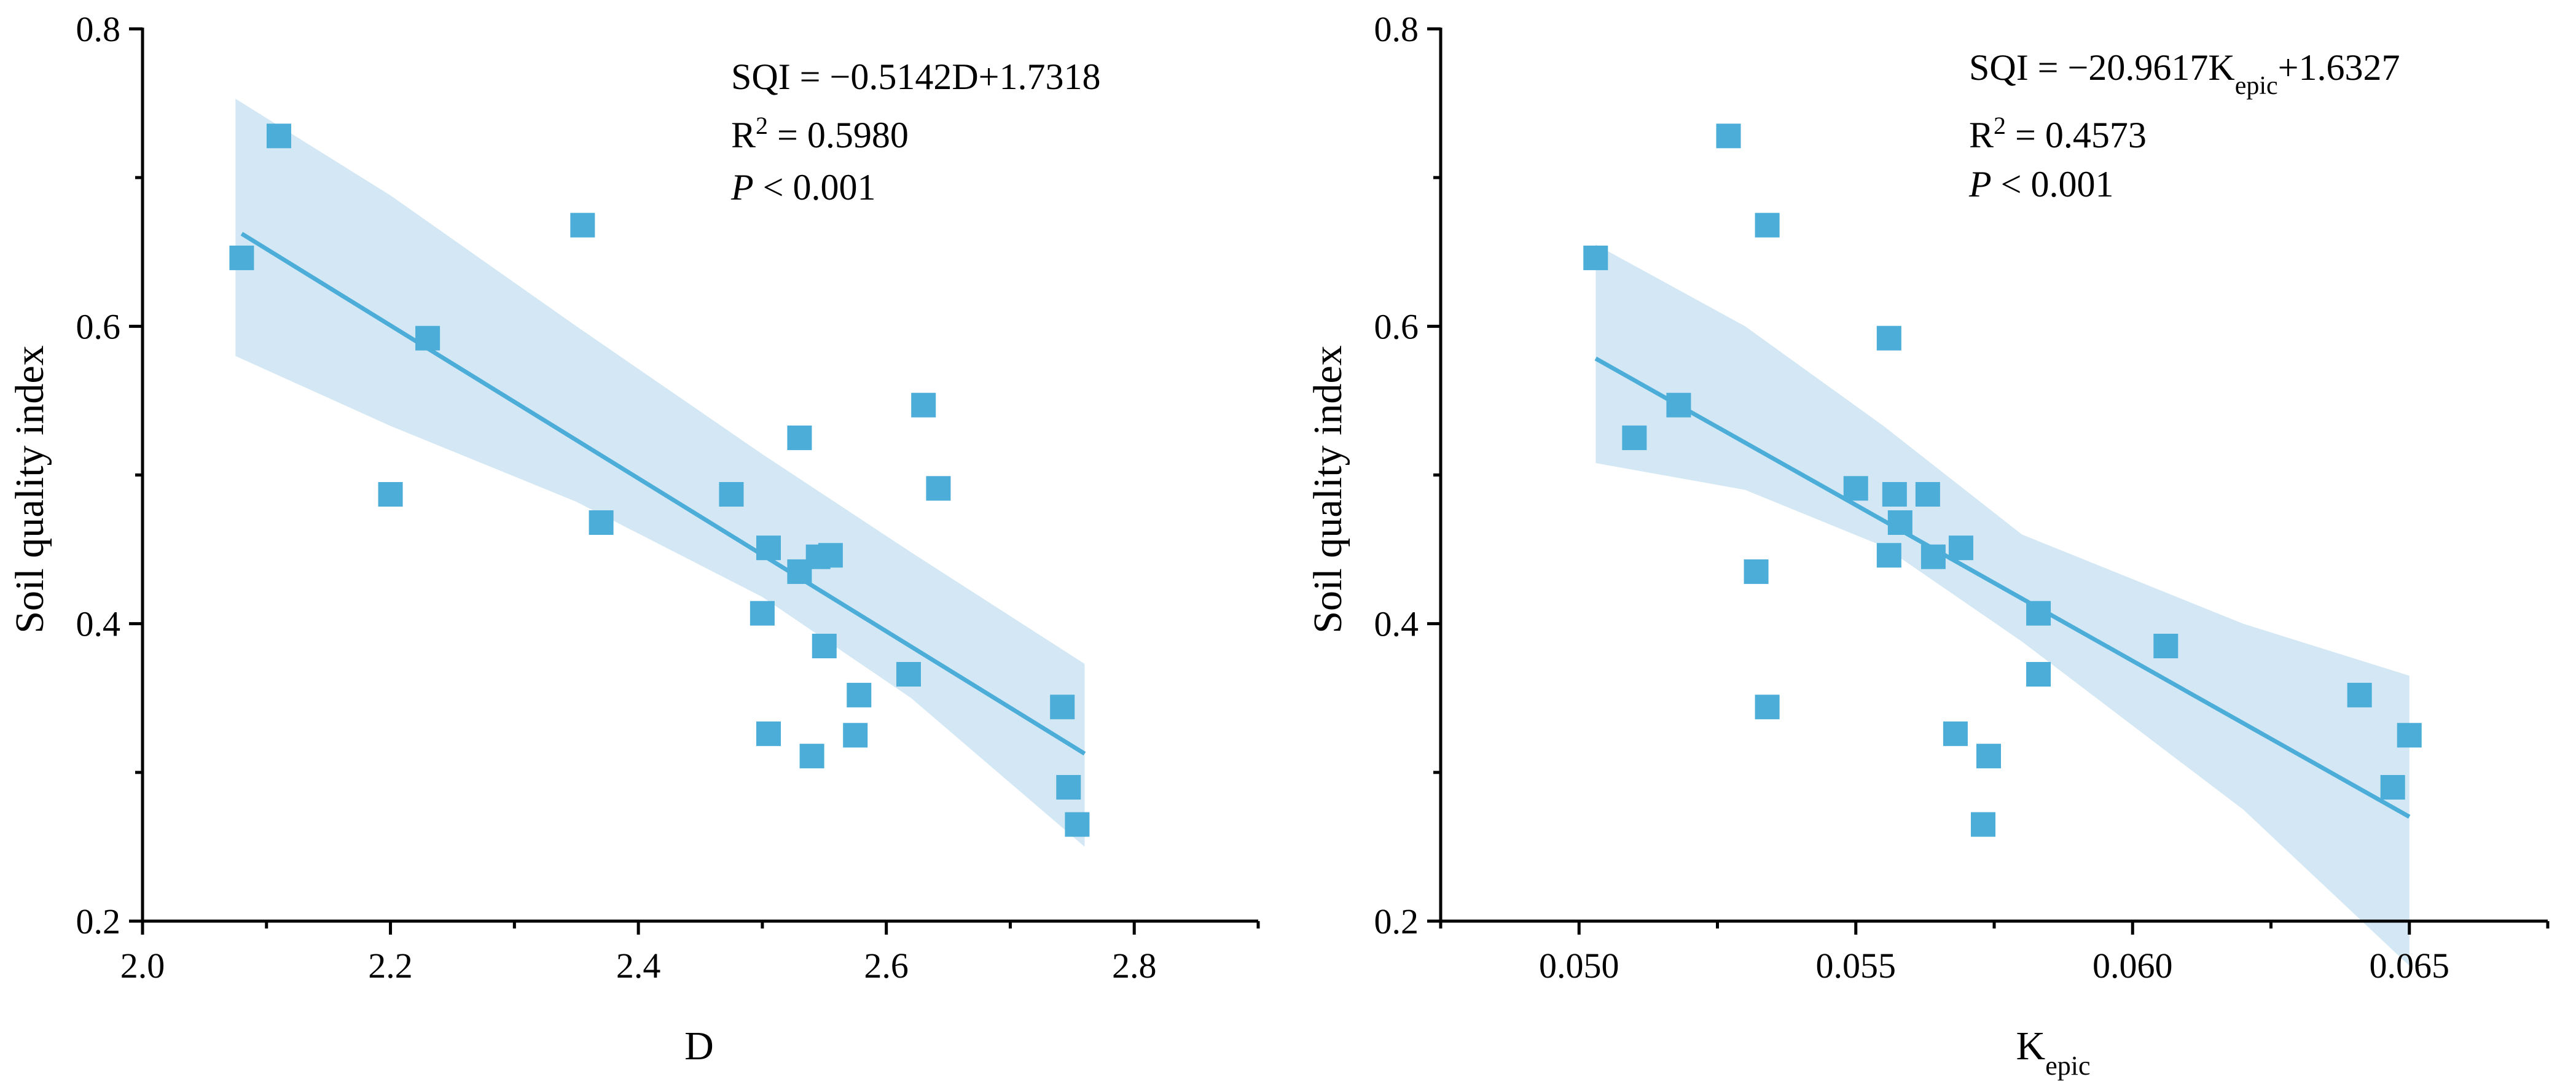  I want to click on right-x-axis-title: Kepic, so click(2053, 1052).